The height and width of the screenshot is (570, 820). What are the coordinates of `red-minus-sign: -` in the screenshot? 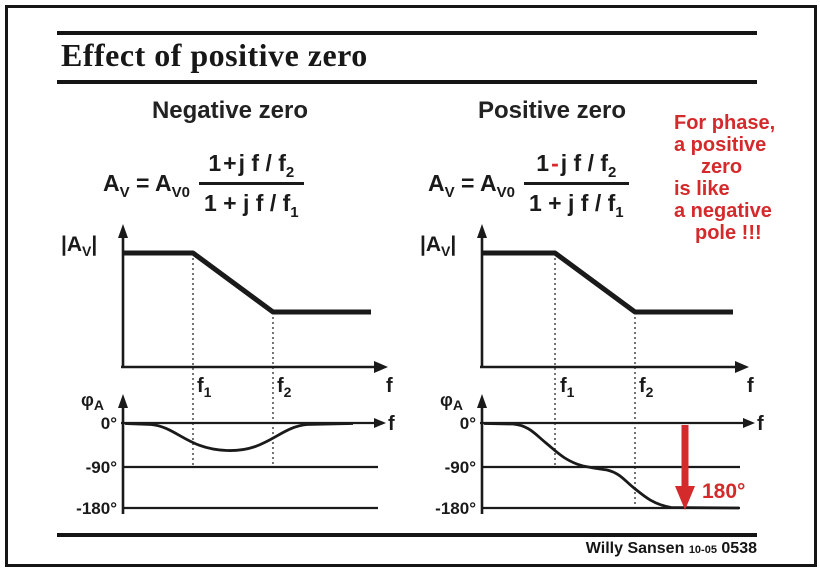 It's located at (555, 163).